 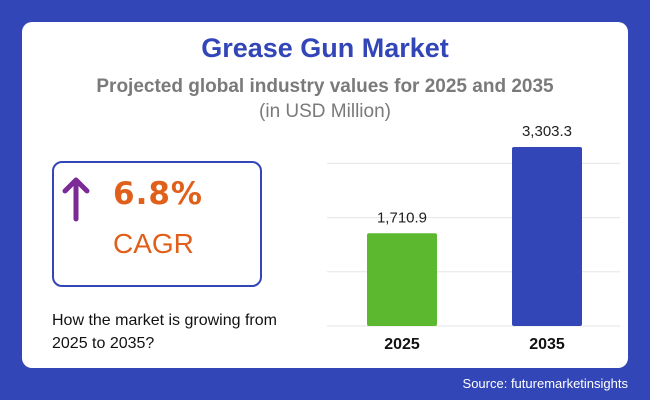 What do you see at coordinates (402, 344) in the screenshot?
I see `x-tick-label: 2025` at bounding box center [402, 344].